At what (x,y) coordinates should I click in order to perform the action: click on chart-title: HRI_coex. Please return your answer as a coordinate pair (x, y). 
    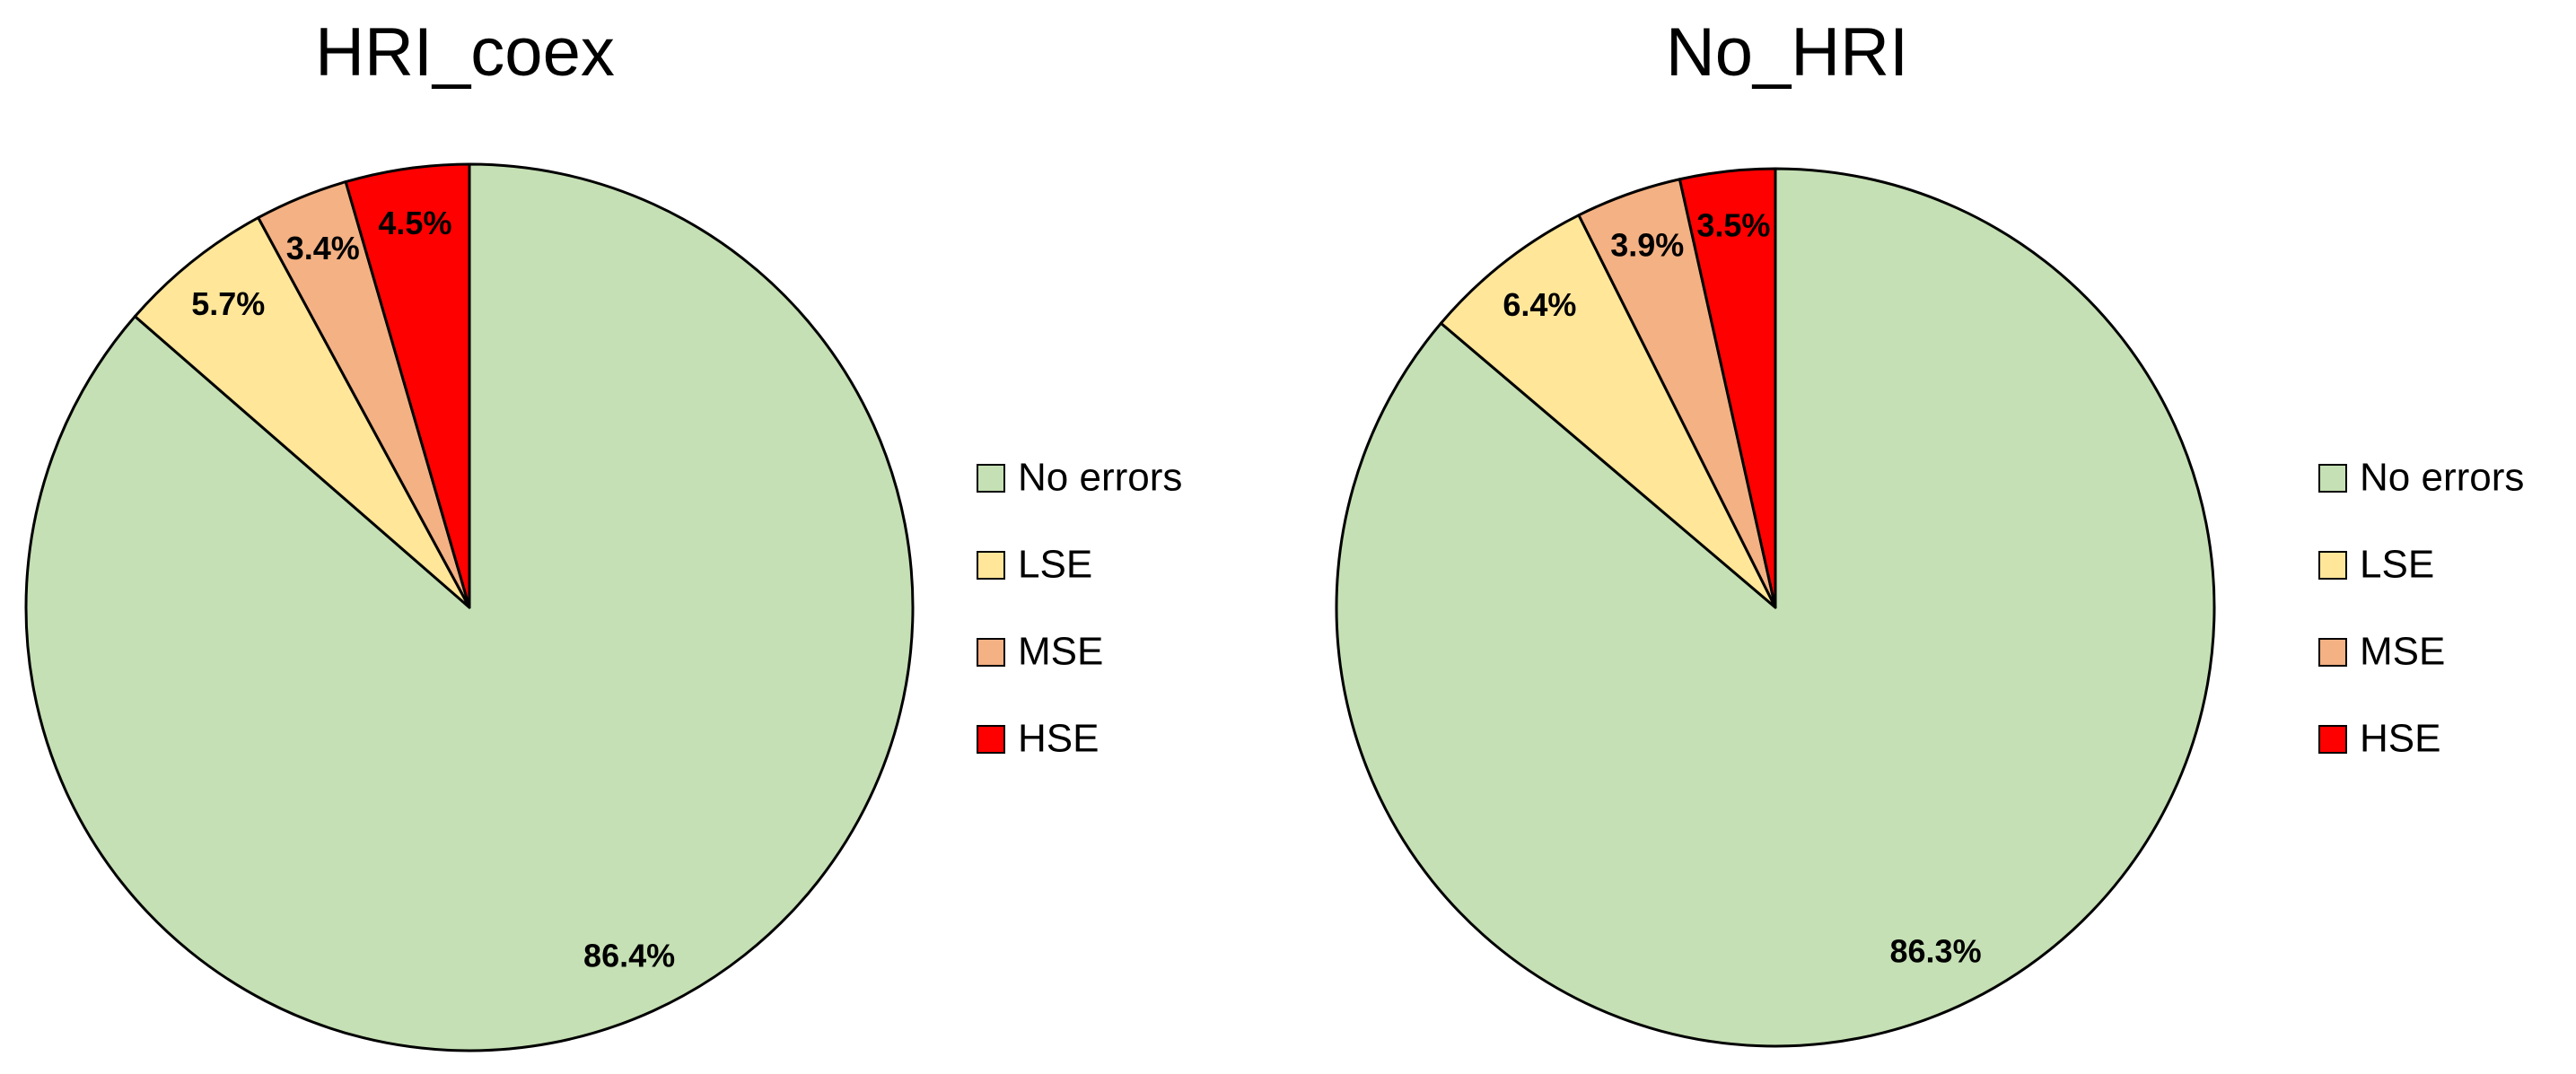
    Looking at the image, I should click on (465, 52).